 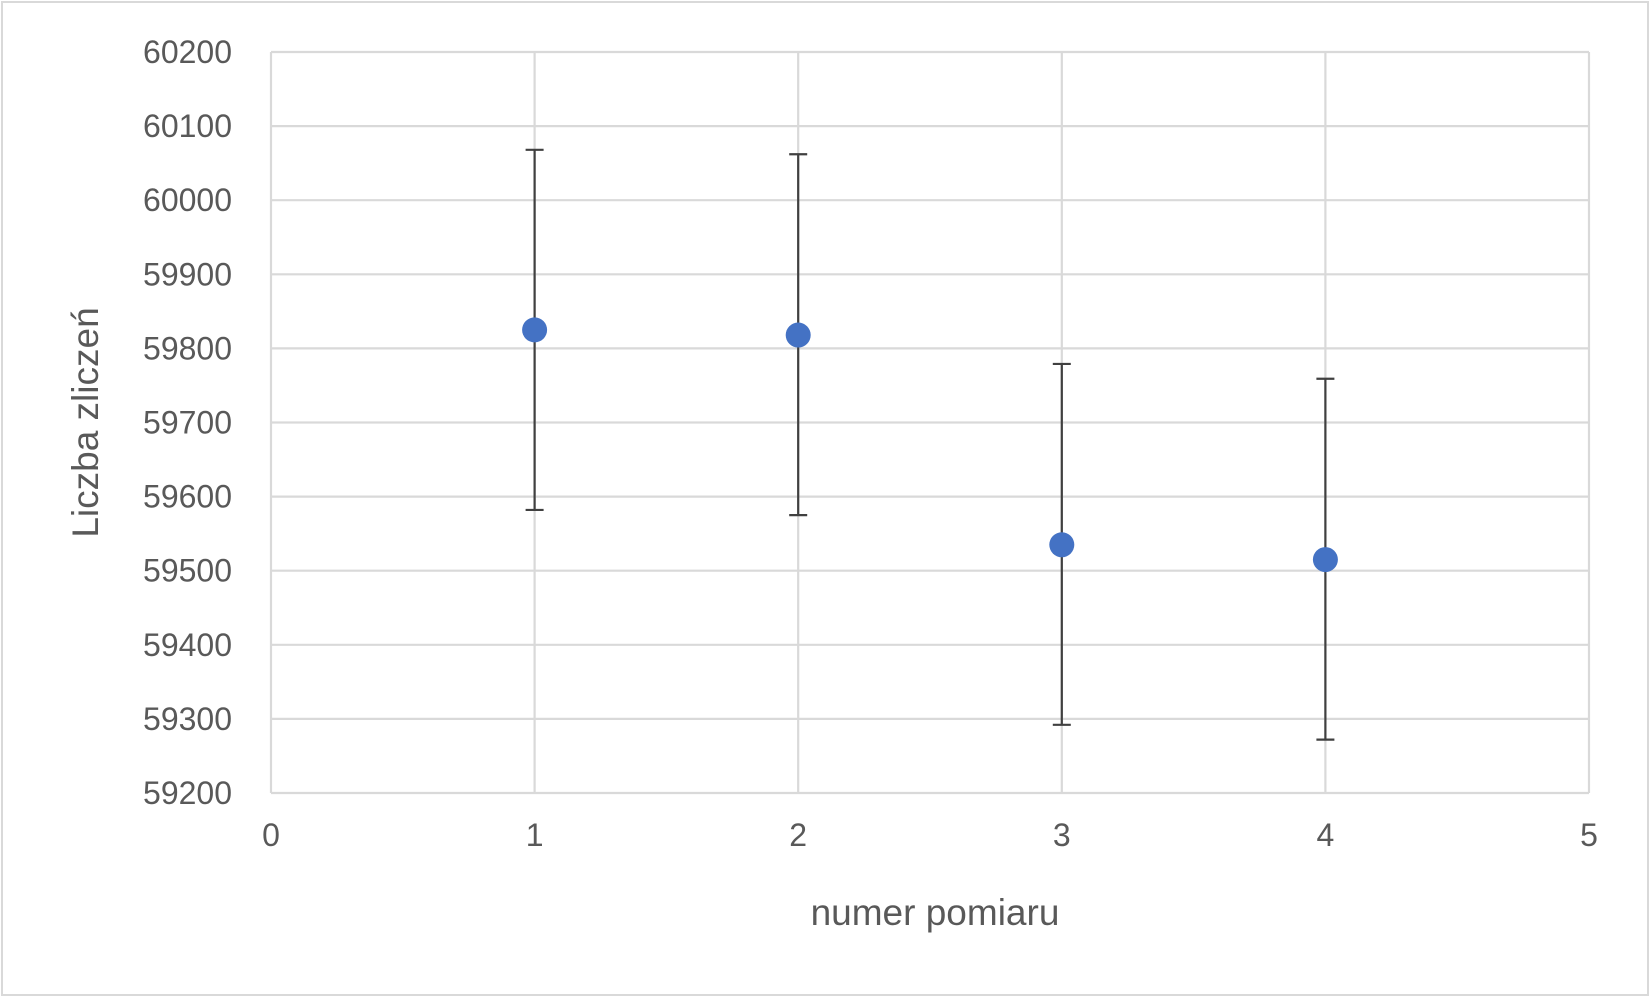 I want to click on y-tick-label: 59700, so click(x=187, y=423).